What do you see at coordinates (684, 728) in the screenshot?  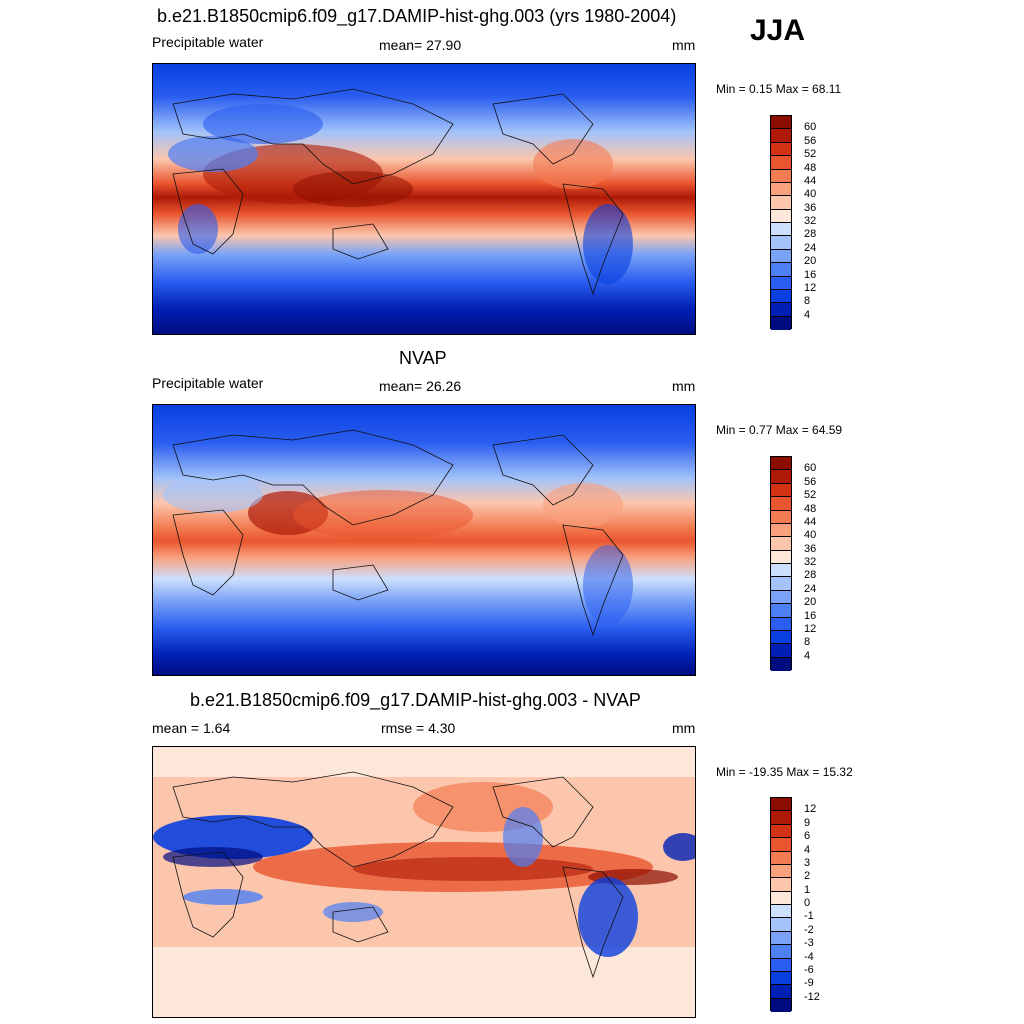 I see `panel3-units: mm` at bounding box center [684, 728].